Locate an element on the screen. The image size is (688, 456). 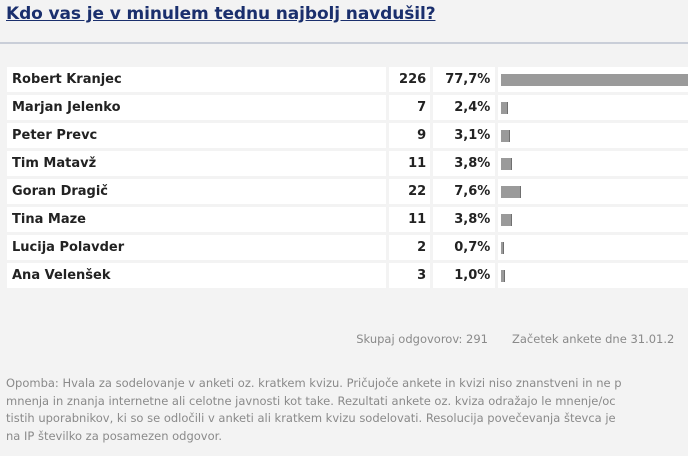
option-name: Tim Matavž is located at coordinates (196, 163).